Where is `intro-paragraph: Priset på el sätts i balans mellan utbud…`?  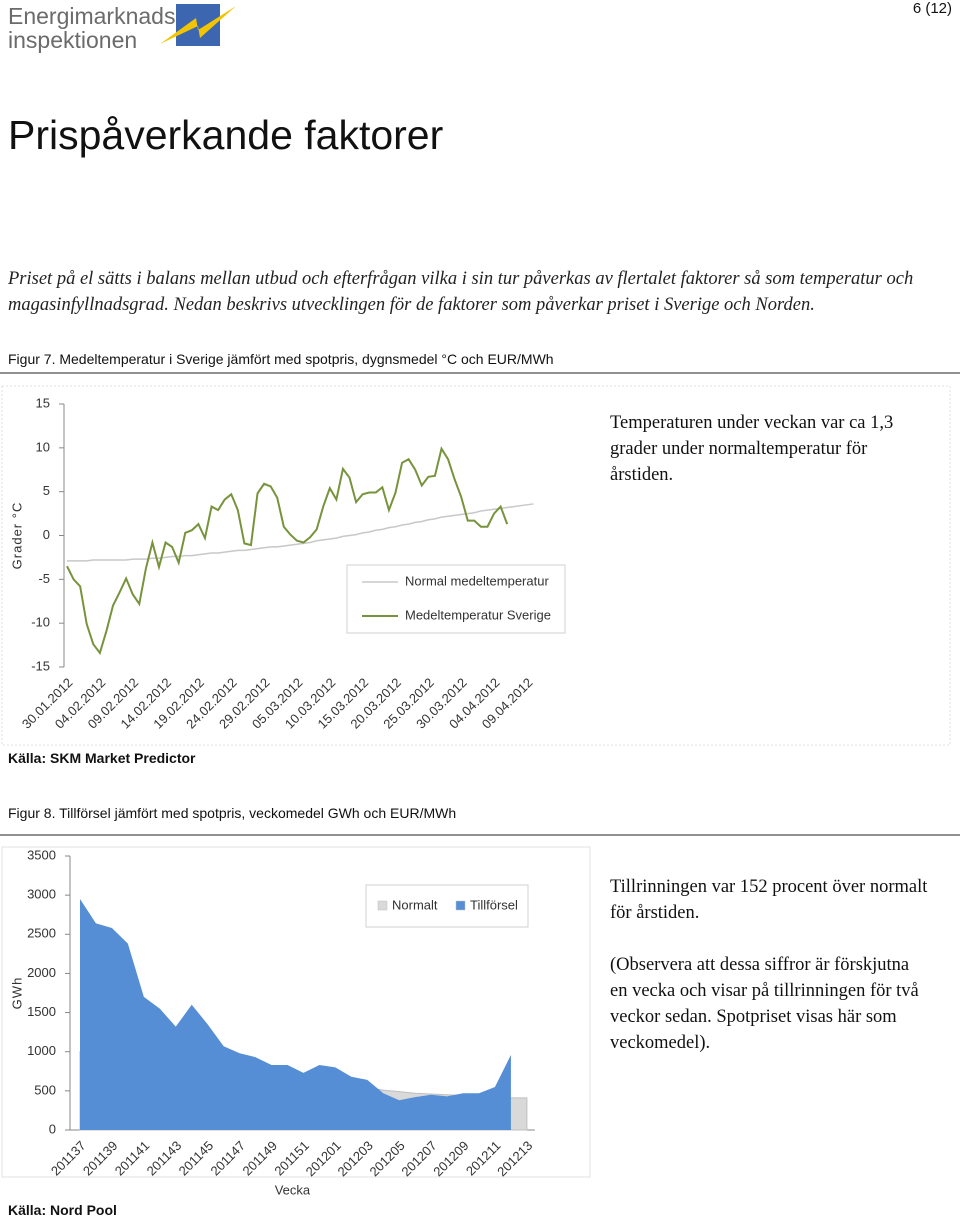 intro-paragraph: Priset på el sätts i balans mellan utbud… is located at coordinates (461, 292).